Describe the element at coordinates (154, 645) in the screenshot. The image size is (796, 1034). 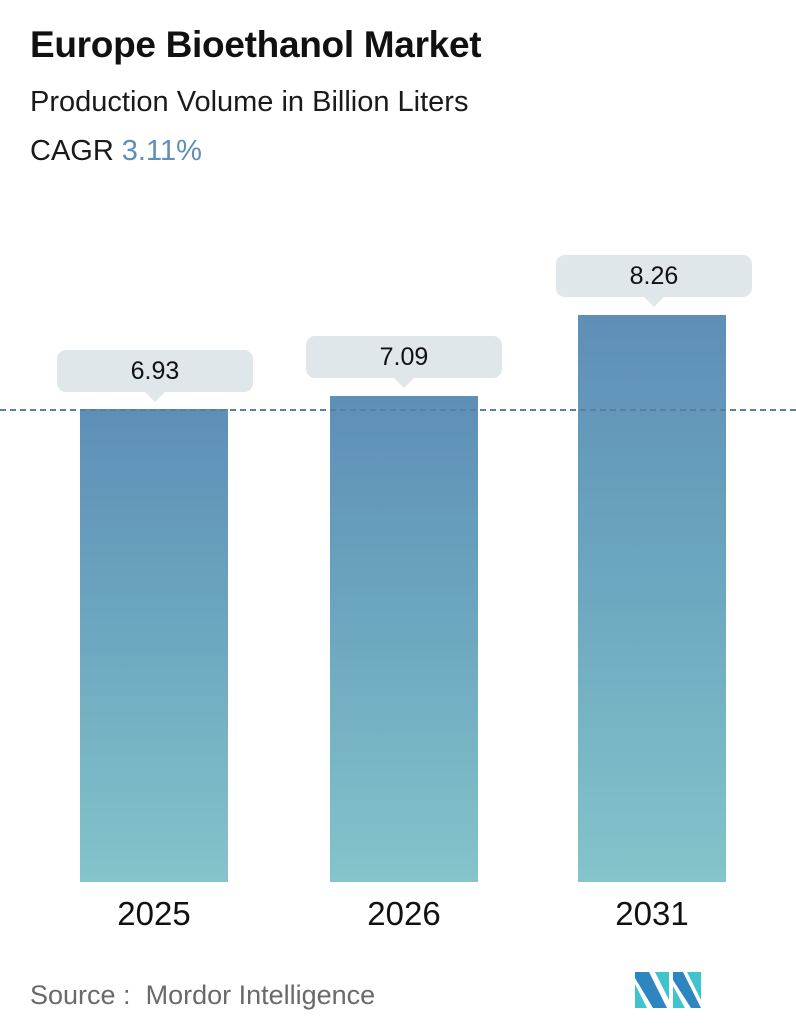
I see `bar-2025` at that location.